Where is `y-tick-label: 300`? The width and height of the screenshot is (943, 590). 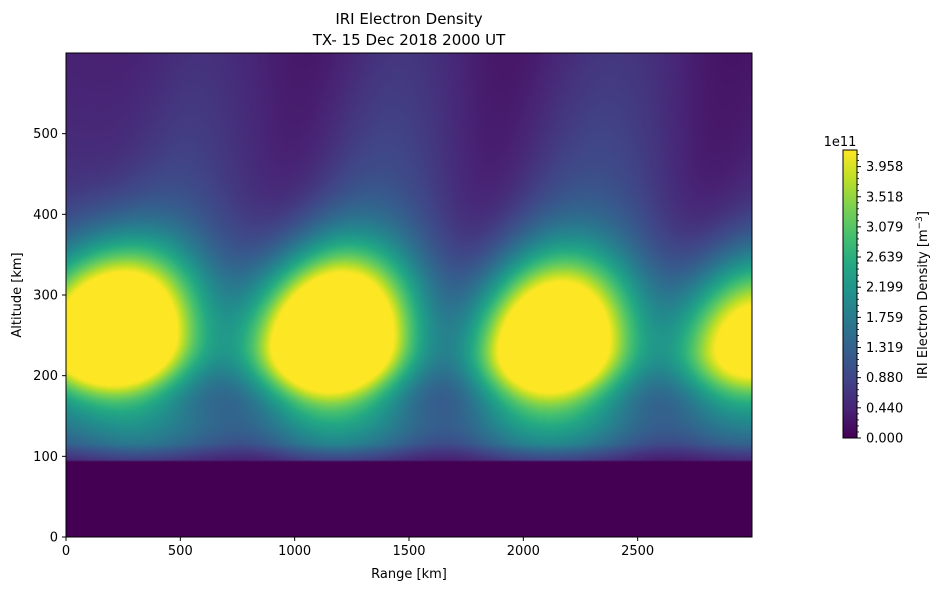 y-tick-label: 300 is located at coordinates (45, 296).